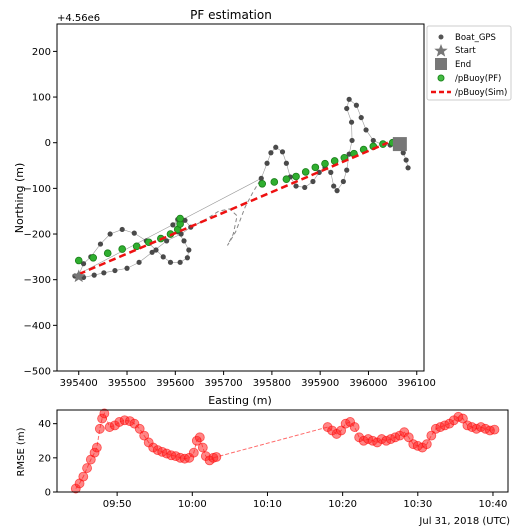 The height and width of the screenshot is (527, 515). I want to click on legend-label: /pBuoy(PF), so click(478, 79).